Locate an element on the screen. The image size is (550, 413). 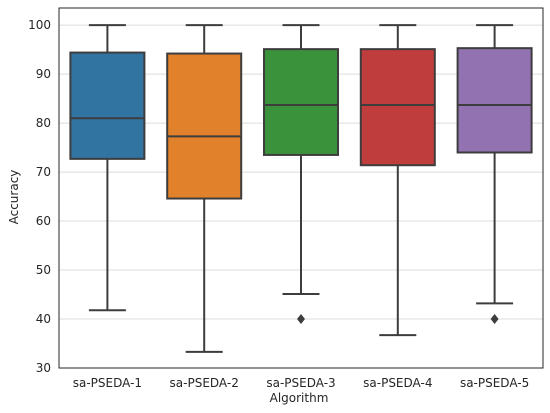
y-tick-label: 30 is located at coordinates (43, 368).